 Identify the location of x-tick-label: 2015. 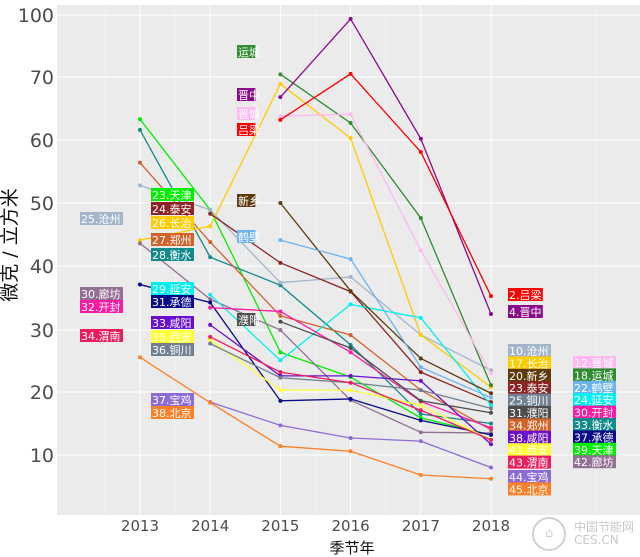
(280, 526).